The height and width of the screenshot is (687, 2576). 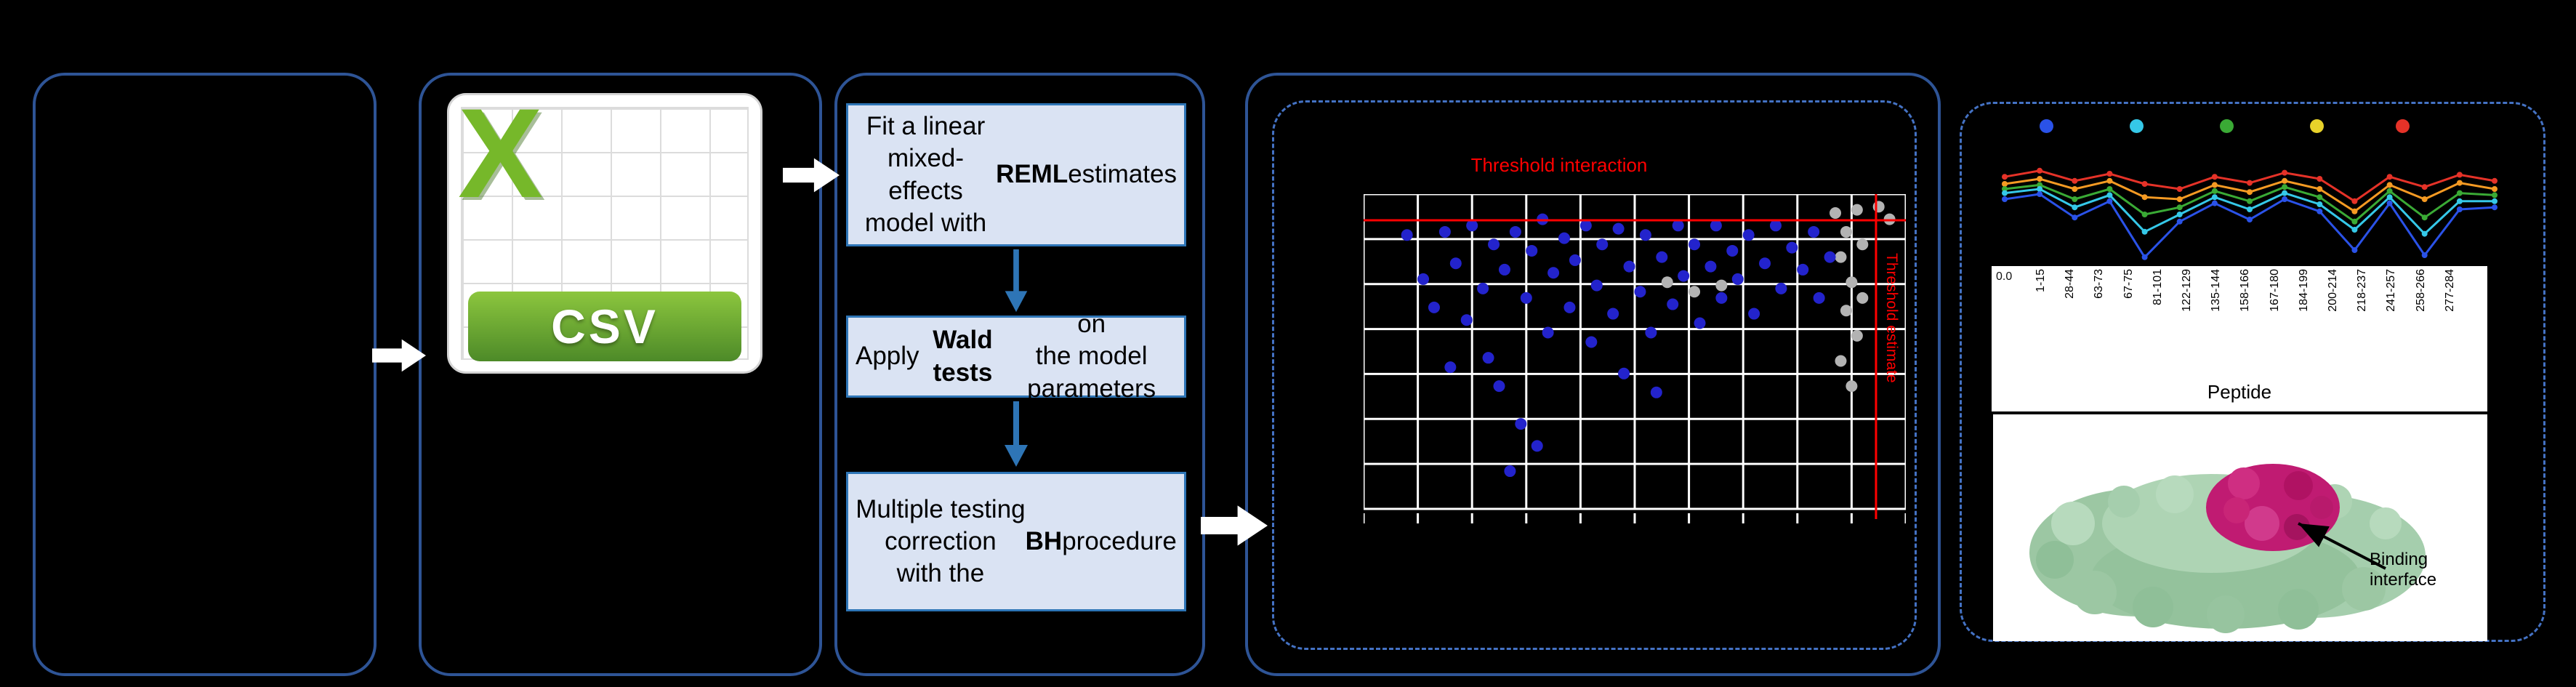 What do you see at coordinates (2249, 213) in the screenshot?
I see `kinetics-chart` at bounding box center [2249, 213].